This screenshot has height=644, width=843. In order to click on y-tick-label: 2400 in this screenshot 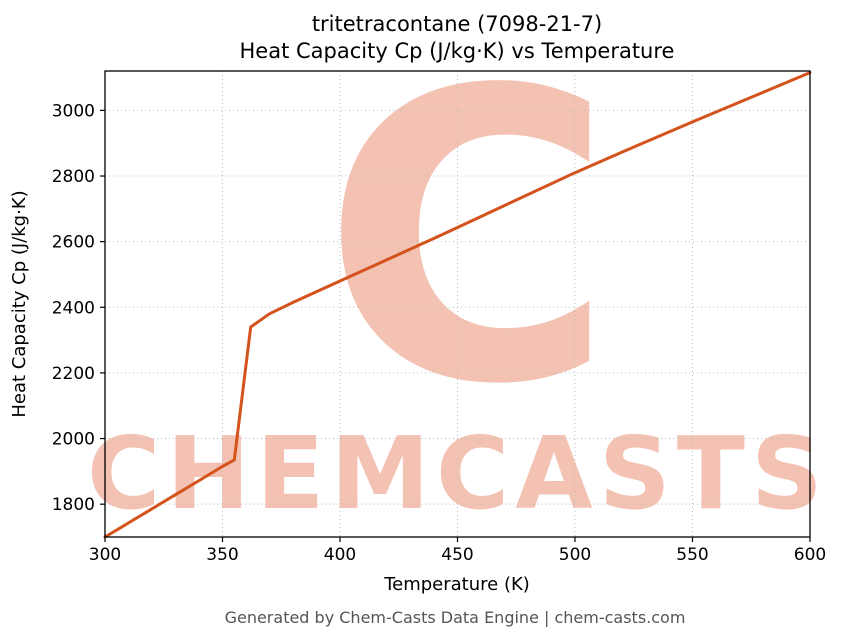, I will do `click(73, 308)`.